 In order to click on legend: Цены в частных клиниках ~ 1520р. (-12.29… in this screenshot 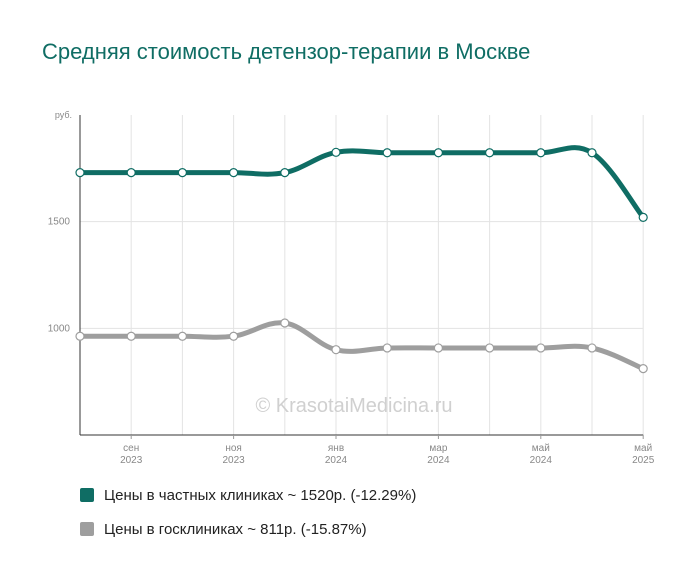, I will do `click(248, 512)`.